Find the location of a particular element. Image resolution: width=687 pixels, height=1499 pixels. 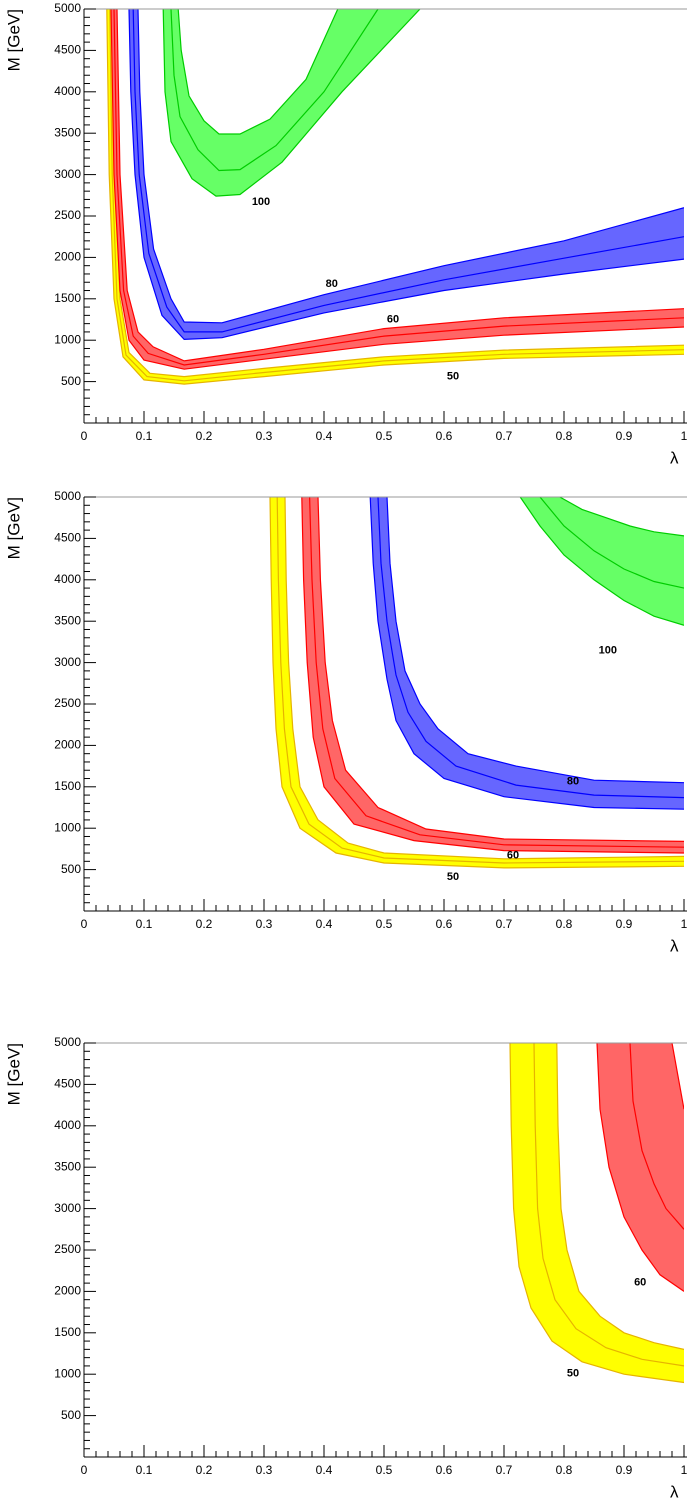

plot-area is located at coordinates (596, 1213).